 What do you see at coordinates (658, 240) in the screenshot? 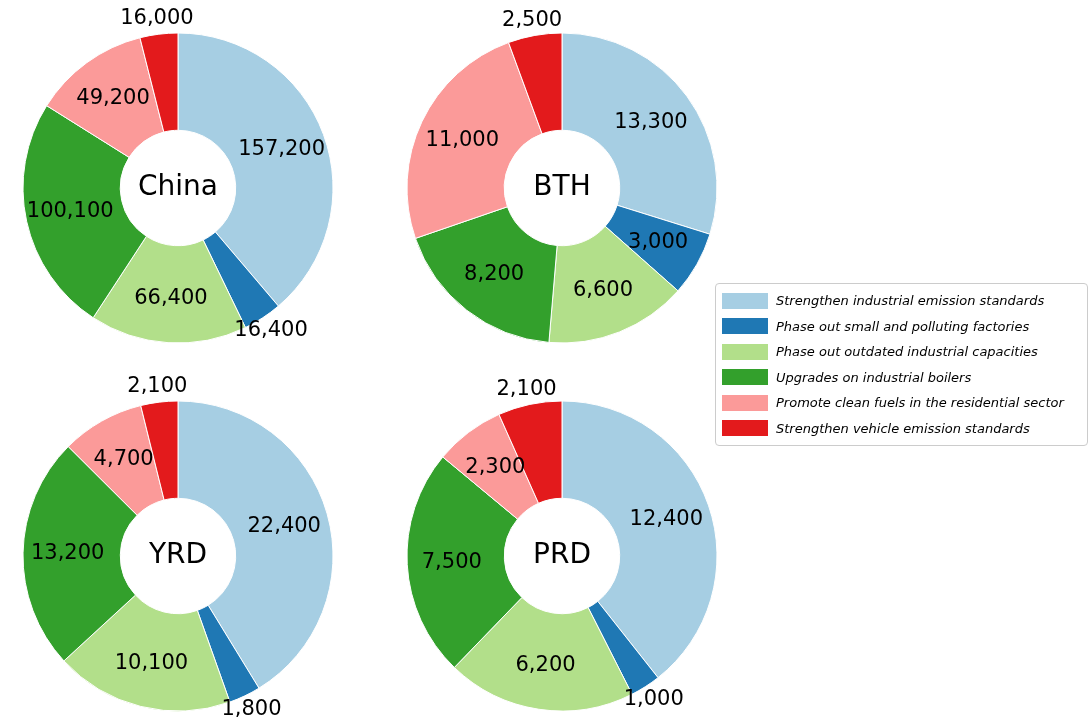
I see `data-label: 3,000` at bounding box center [658, 240].